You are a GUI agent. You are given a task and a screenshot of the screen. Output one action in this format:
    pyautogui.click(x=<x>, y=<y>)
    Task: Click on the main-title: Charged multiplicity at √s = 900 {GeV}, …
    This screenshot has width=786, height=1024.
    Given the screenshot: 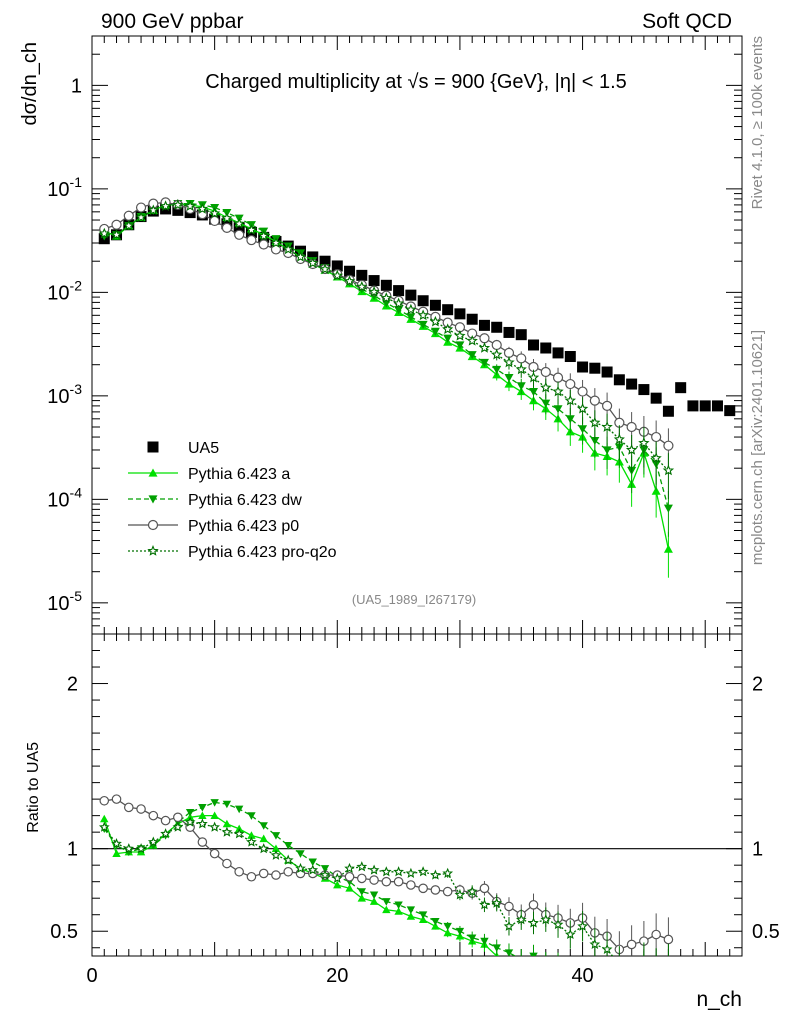 What is the action you would take?
    pyautogui.click(x=416, y=82)
    